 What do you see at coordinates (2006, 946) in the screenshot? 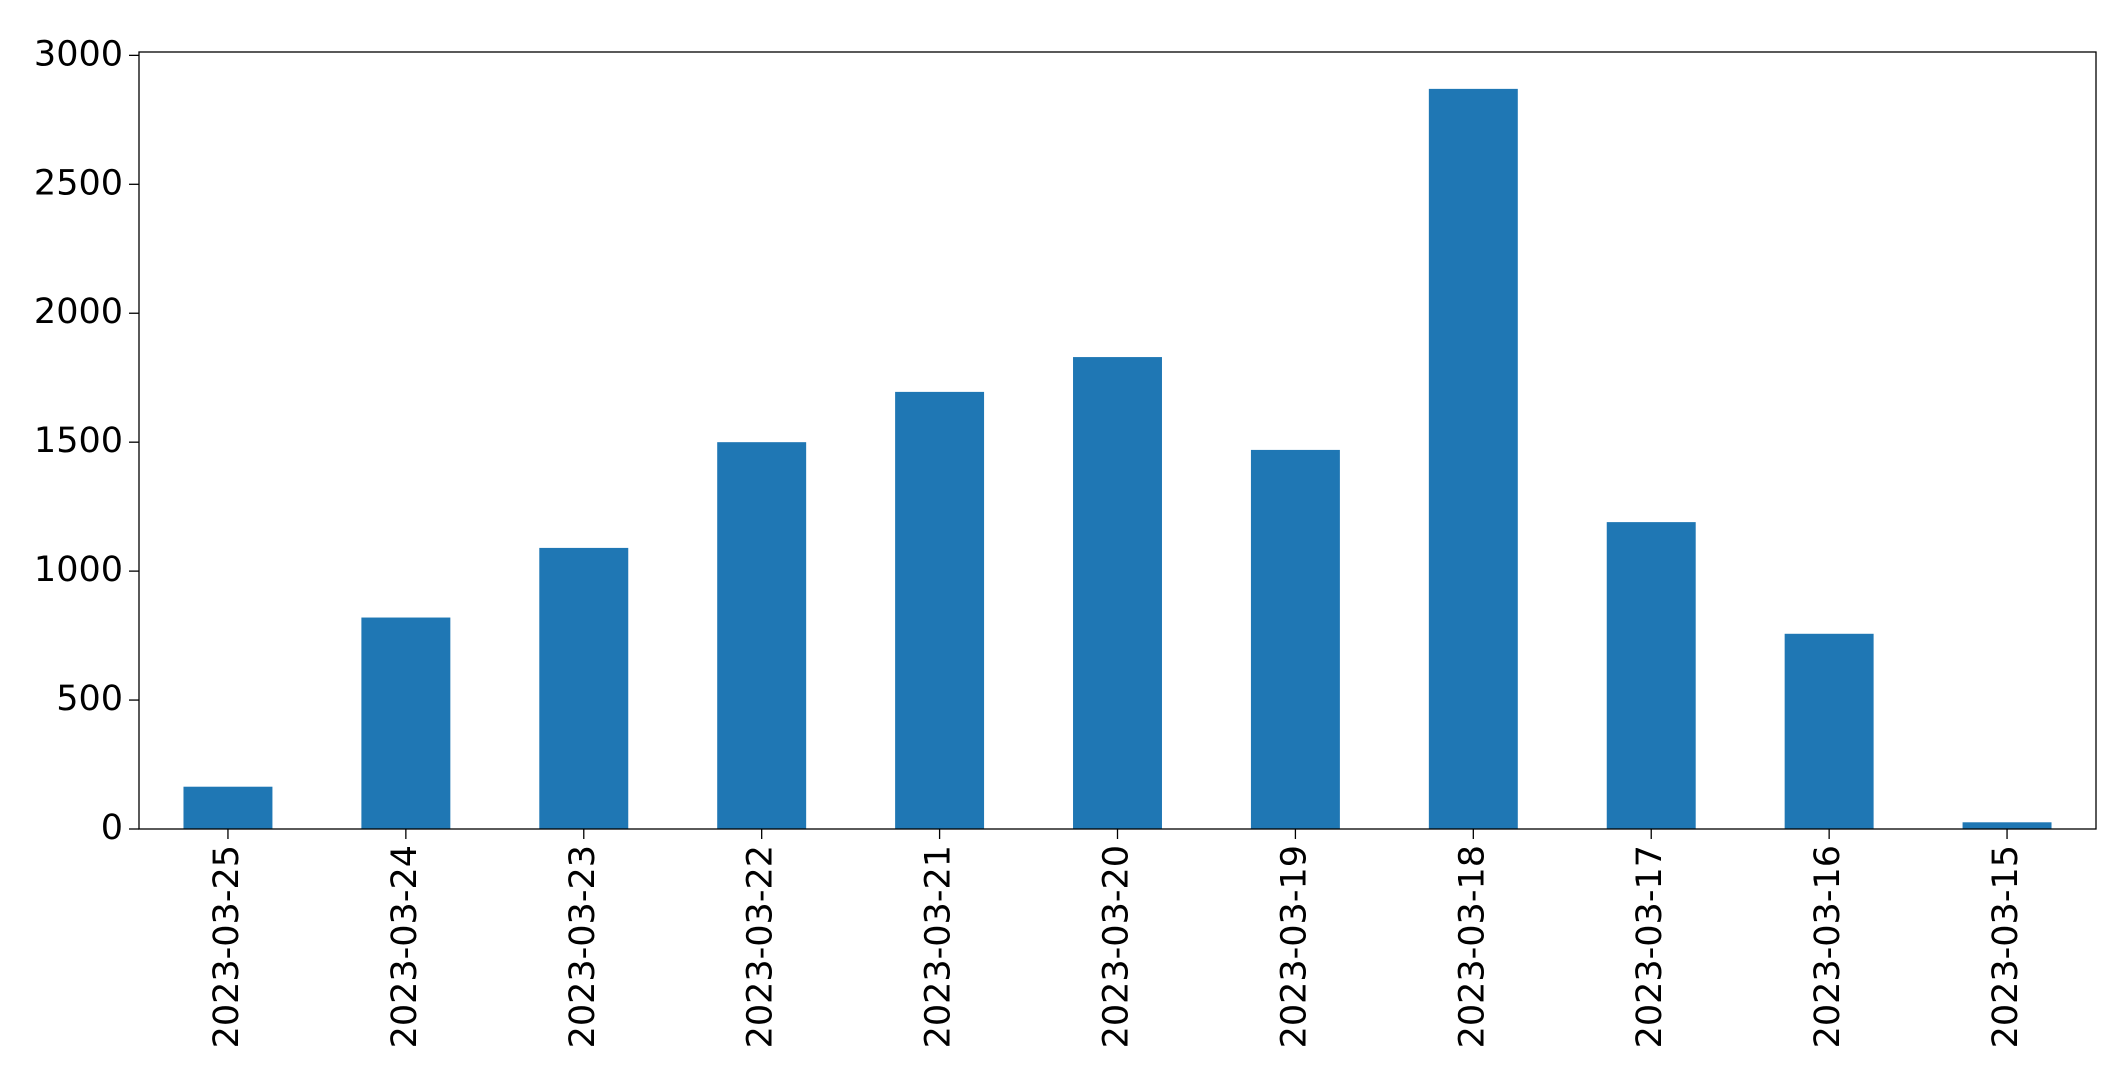
I see `x-tick-label: 2023-03-15` at bounding box center [2006, 946].